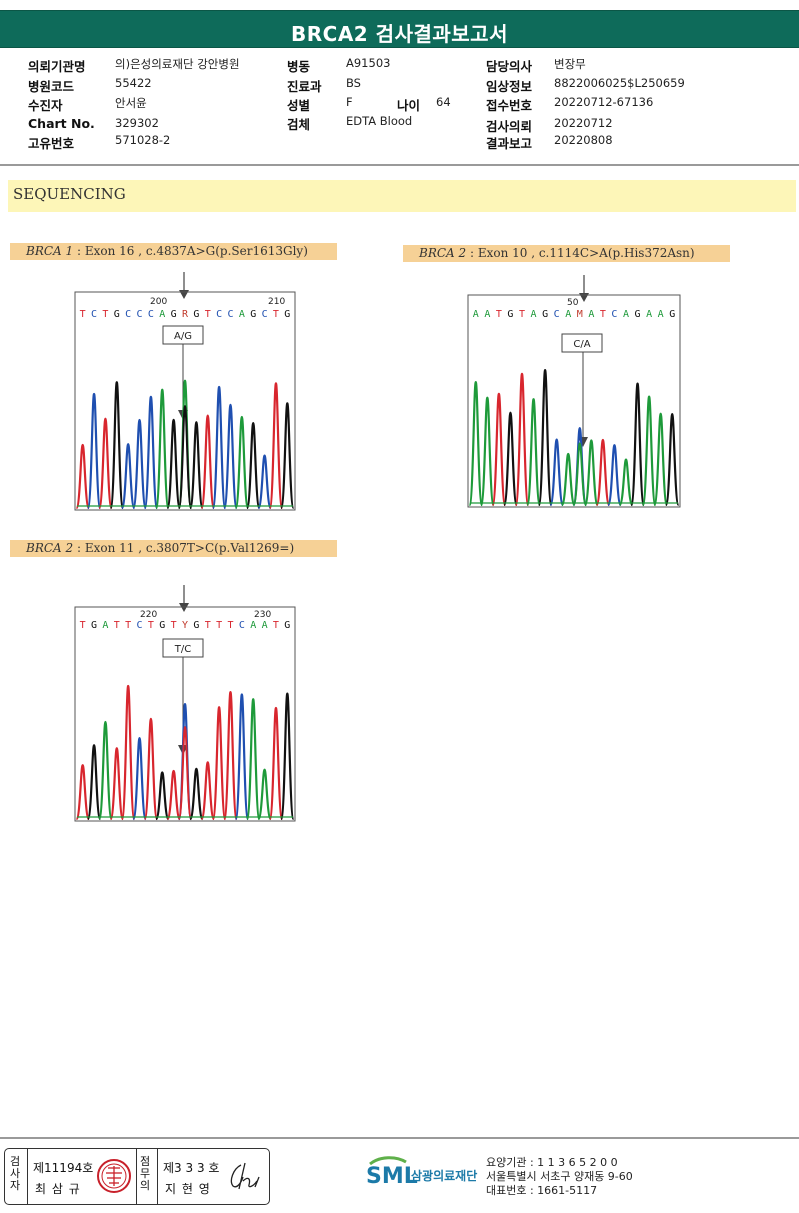 This screenshot has height=1213, width=799. I want to click on position-label: 50, so click(573, 303).